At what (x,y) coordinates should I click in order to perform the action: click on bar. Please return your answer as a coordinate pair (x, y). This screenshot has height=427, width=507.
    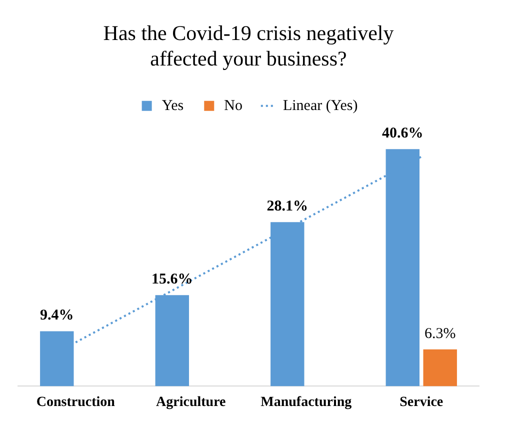
    Looking at the image, I should click on (440, 367).